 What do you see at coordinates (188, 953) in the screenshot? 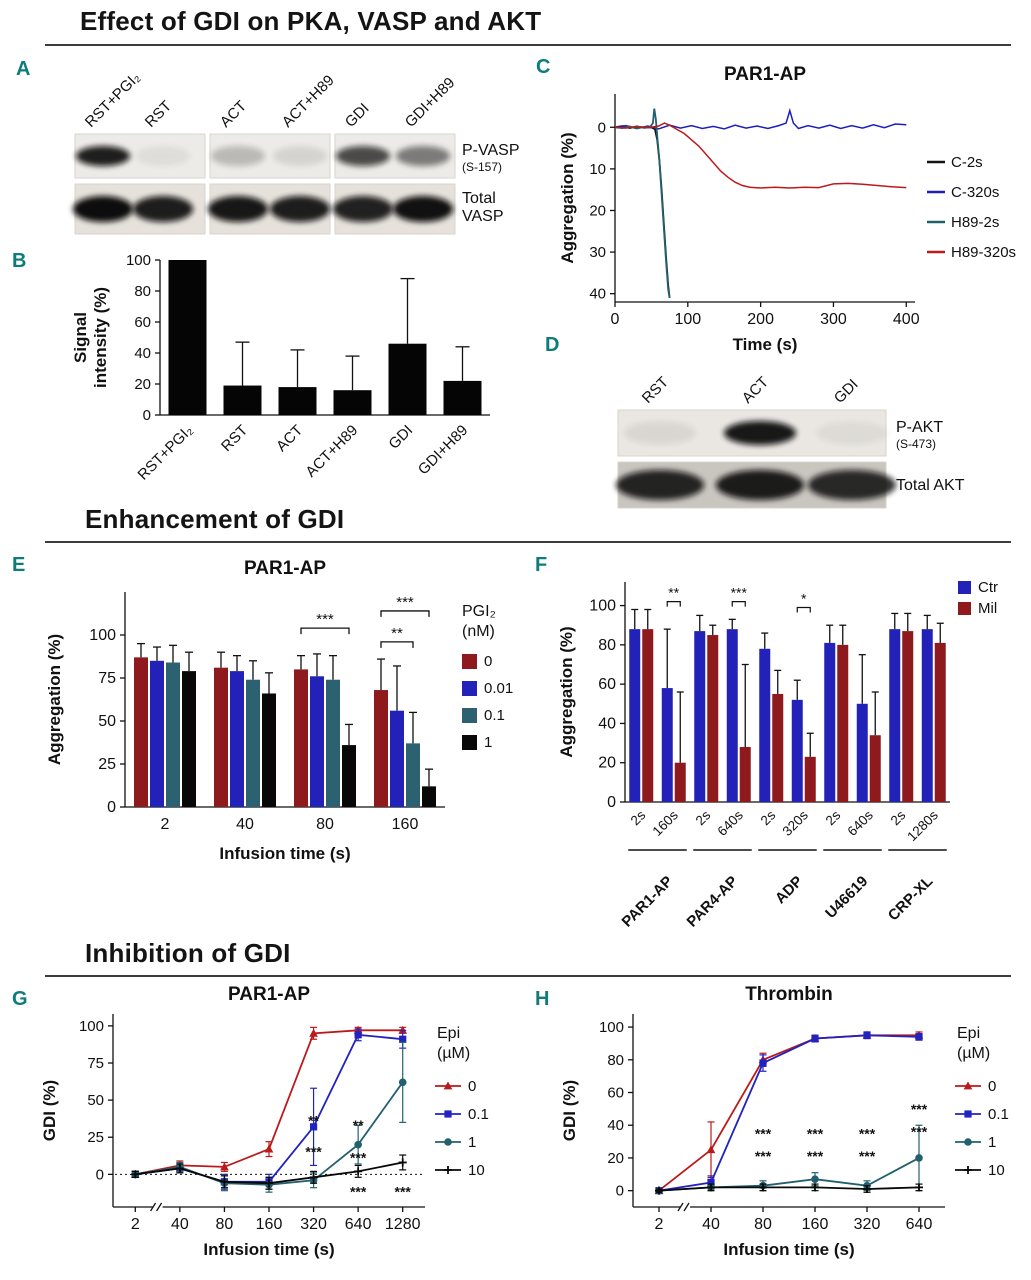
I see `section-title-inhibition: Inhibition of GDI` at bounding box center [188, 953].